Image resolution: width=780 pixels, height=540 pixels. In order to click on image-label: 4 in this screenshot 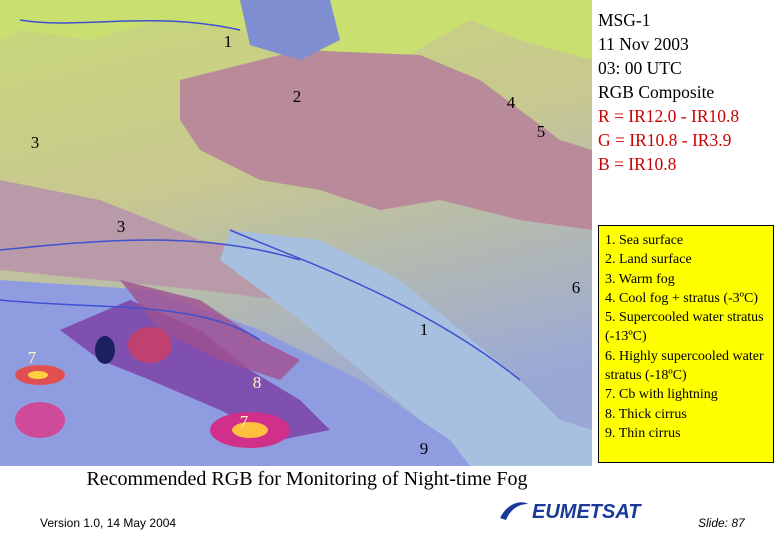, I will do `click(511, 102)`.